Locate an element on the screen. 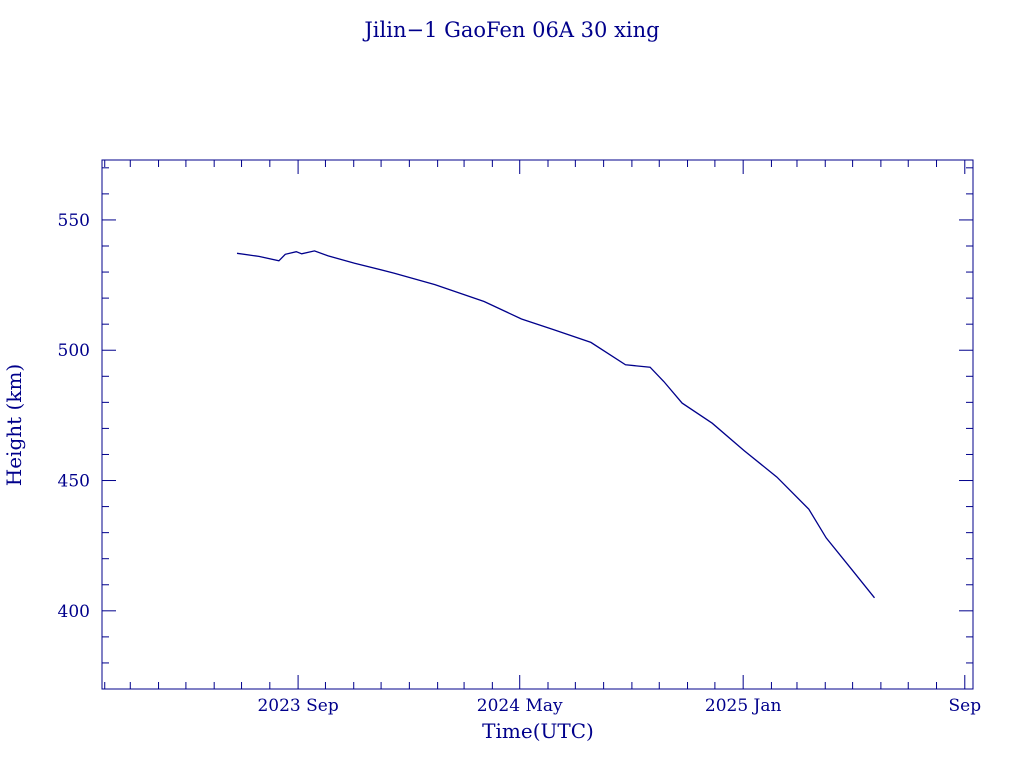 The height and width of the screenshot is (768, 1024). x-tick-label: Sep is located at coordinates (964, 706).